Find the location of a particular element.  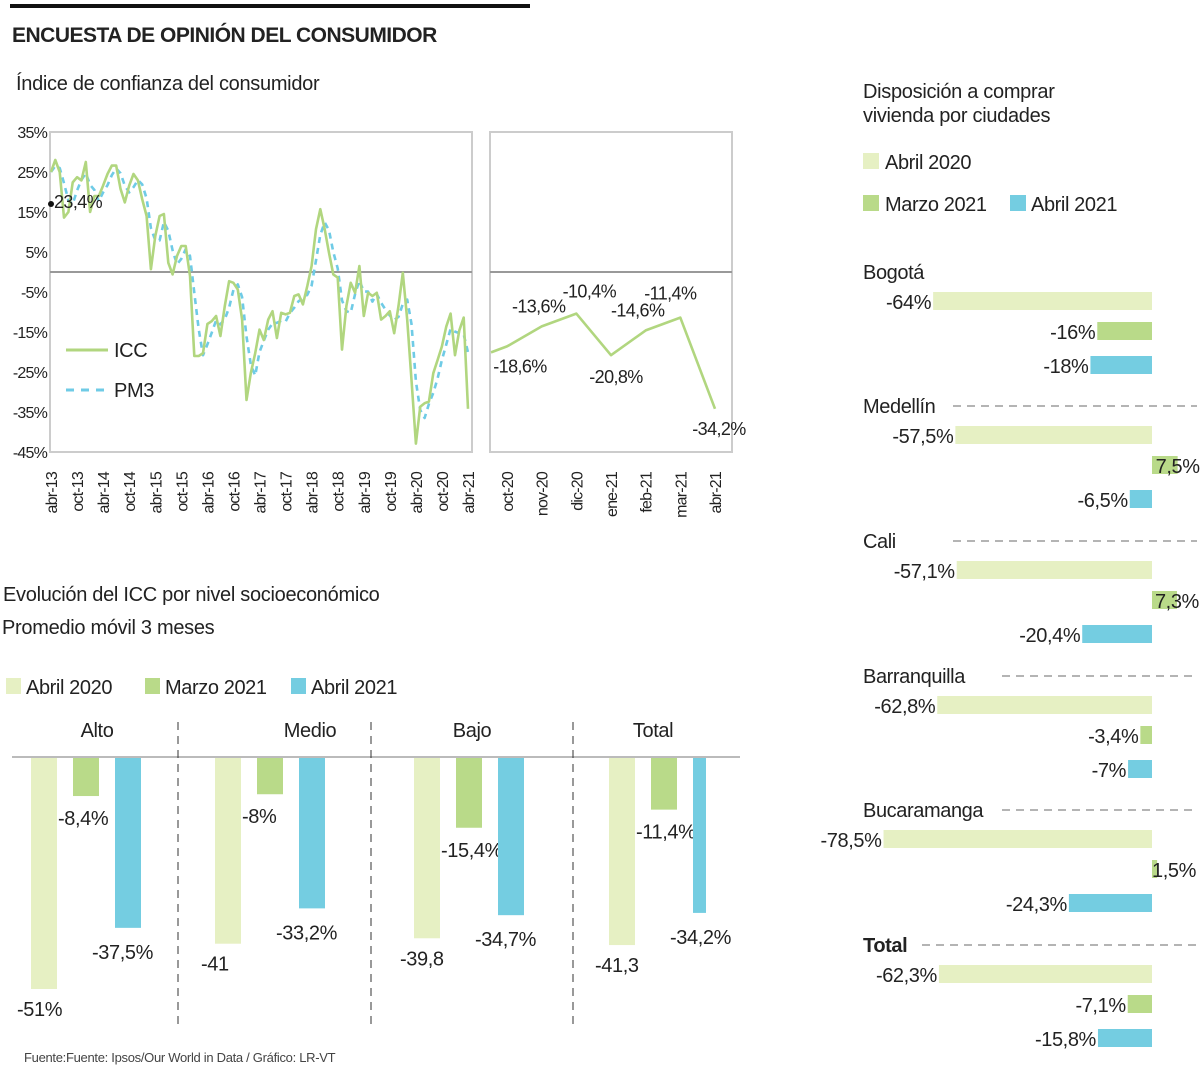

bar-value-label: -7,1% is located at coordinates (1100, 1006).